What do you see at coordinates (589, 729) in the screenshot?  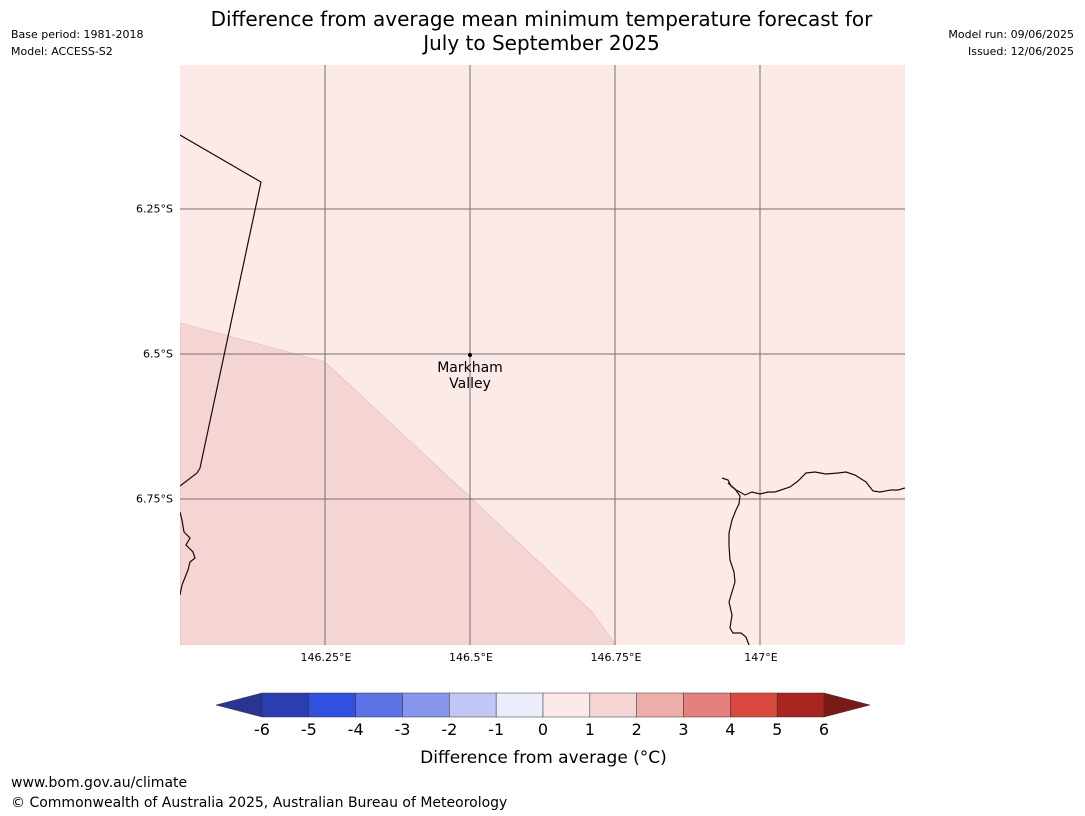 I see `colorbar-tick-label: 1` at bounding box center [589, 729].